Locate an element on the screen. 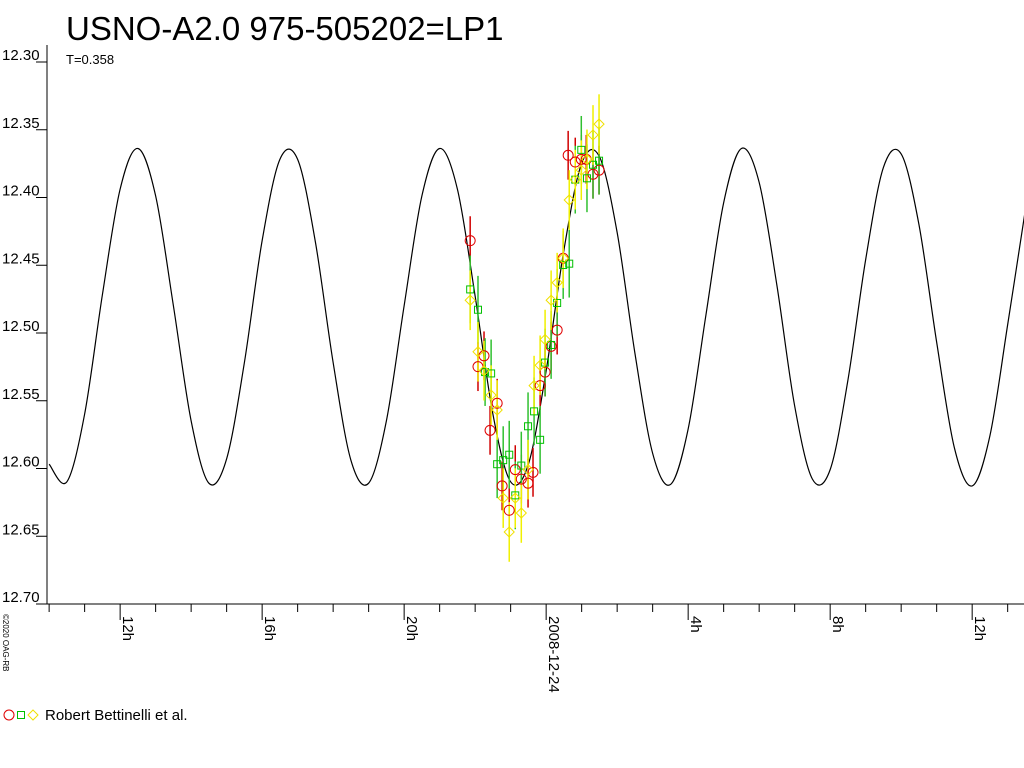  y-tick-label: 12.50 is located at coordinates (21, 326).